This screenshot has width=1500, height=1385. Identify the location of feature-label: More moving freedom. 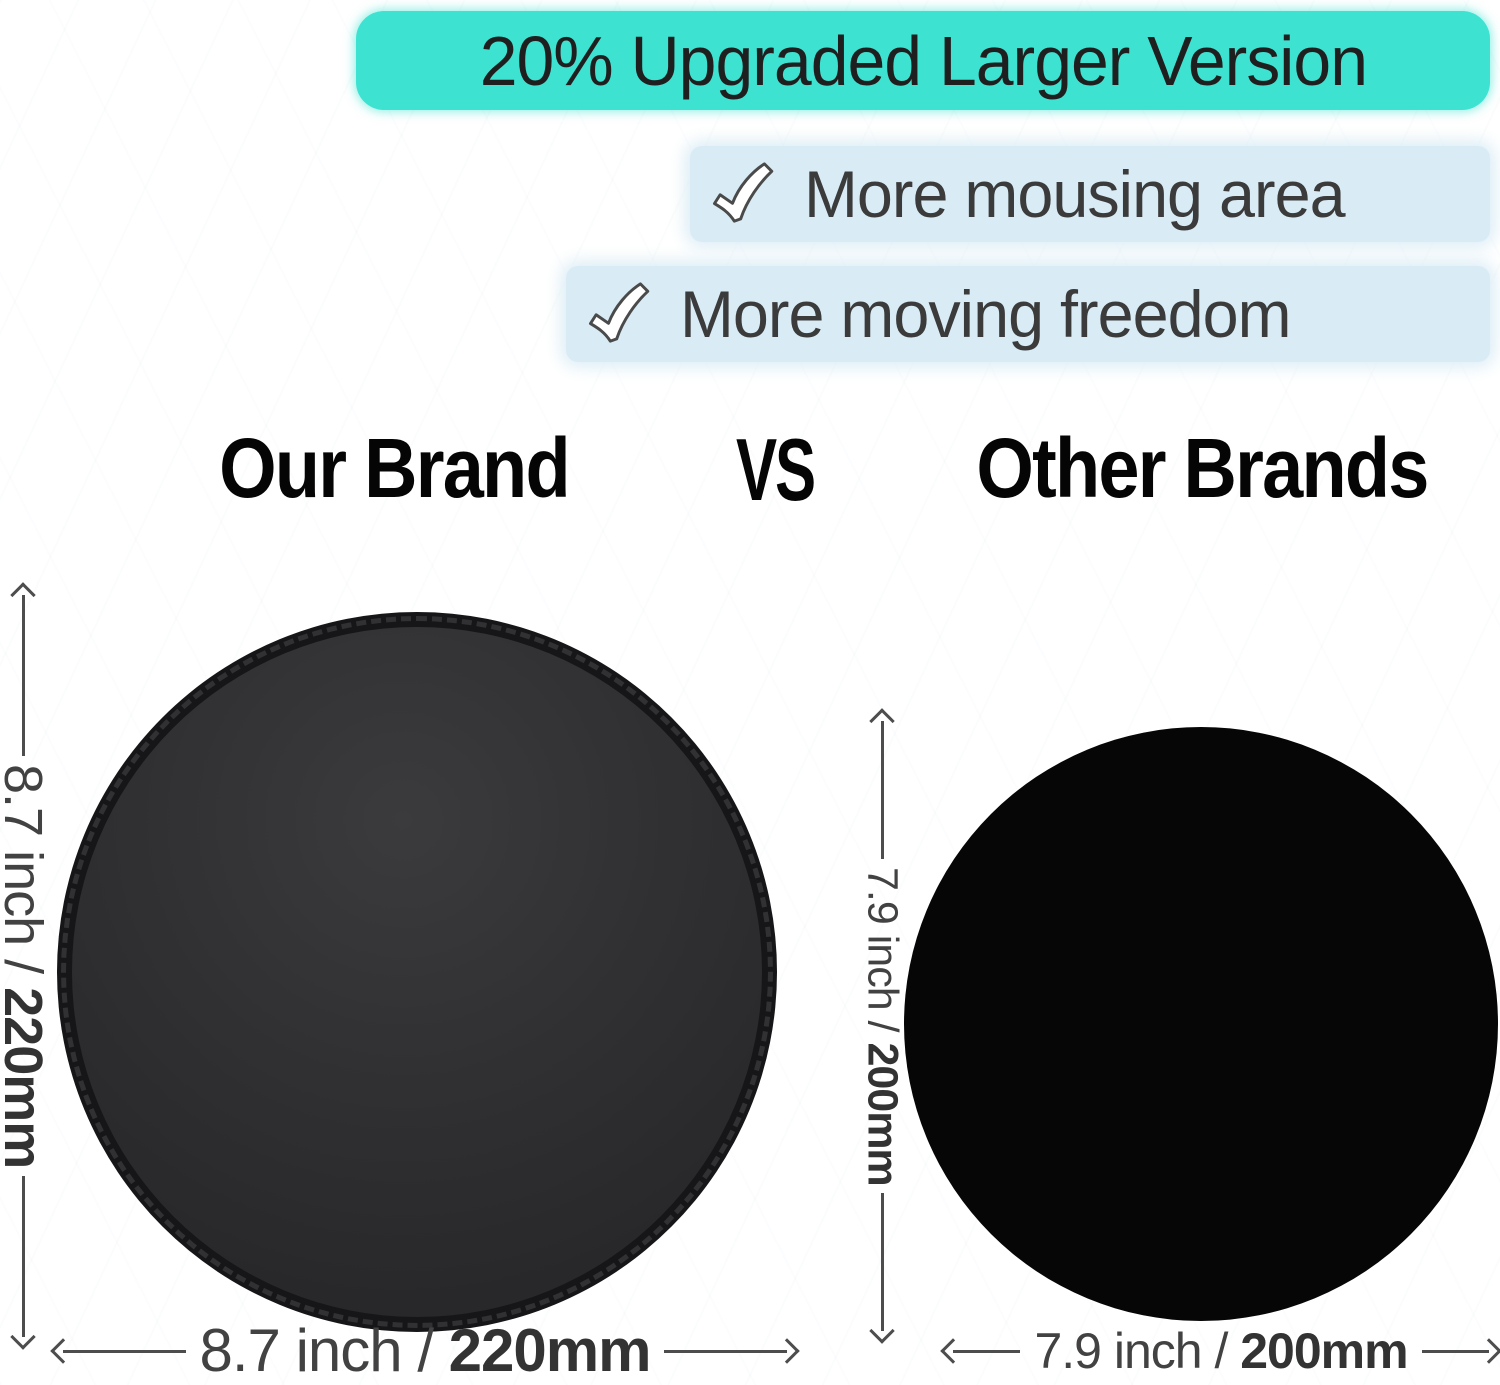
(985, 314).